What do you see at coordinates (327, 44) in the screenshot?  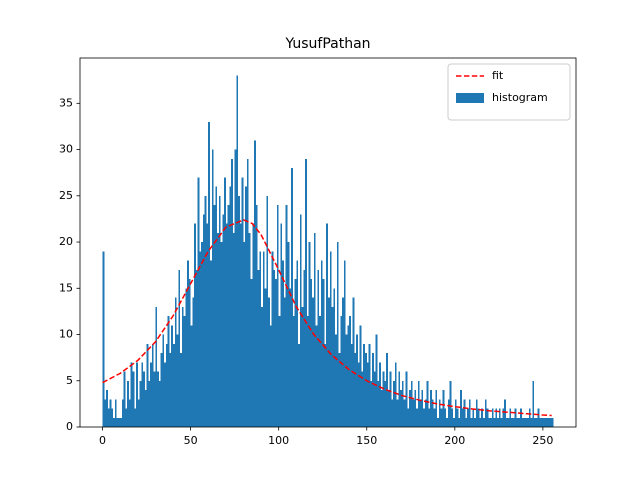 I see `chart-title: YusufPathan` at bounding box center [327, 44].